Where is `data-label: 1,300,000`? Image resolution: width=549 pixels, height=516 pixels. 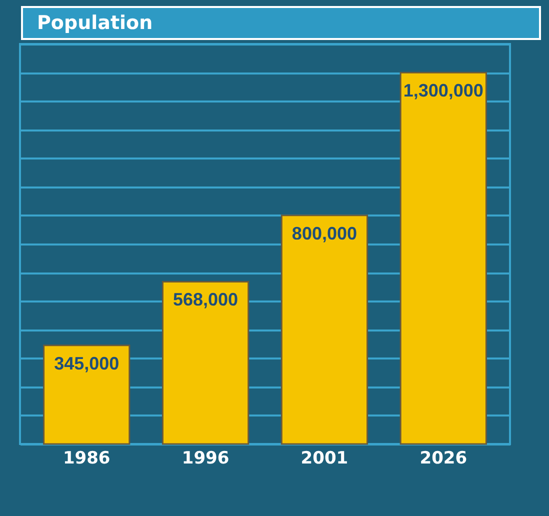
data-label: 1,300,000 is located at coordinates (443, 90).